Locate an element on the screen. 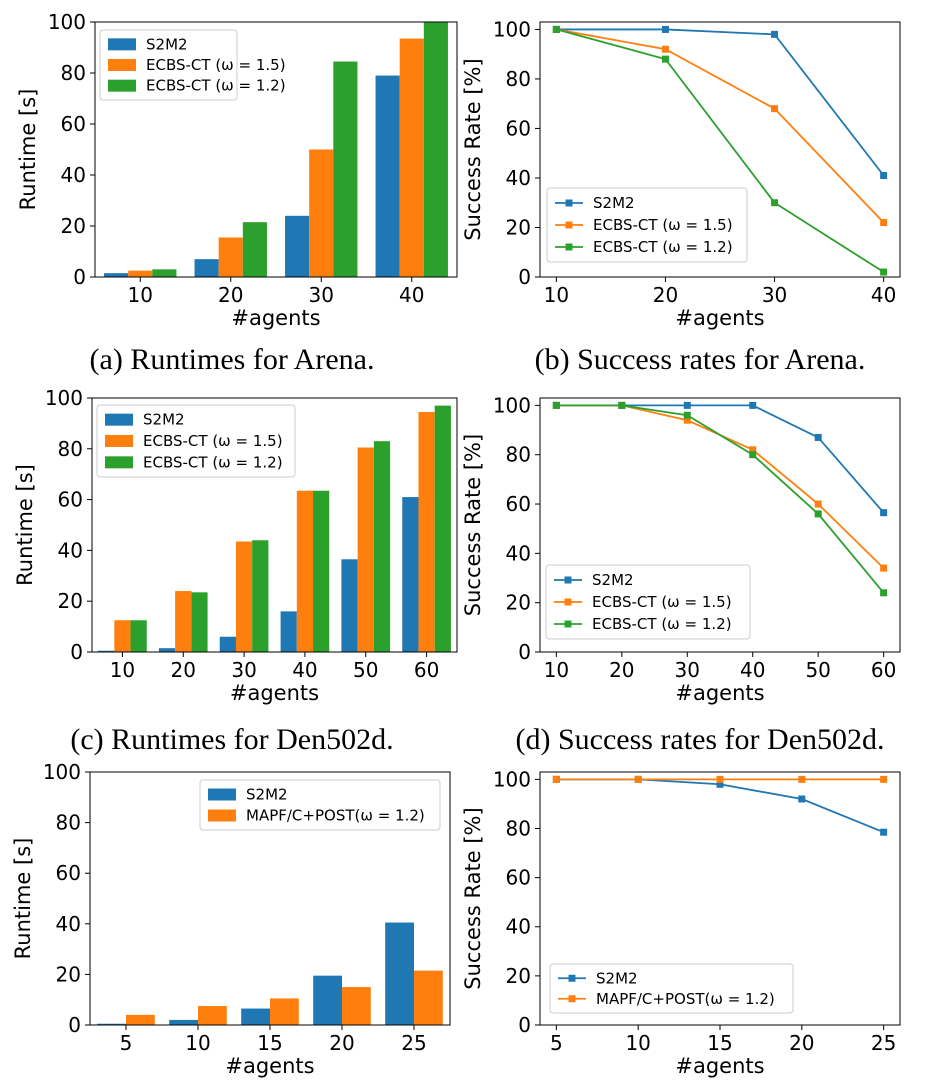  xtick-label-f-3: 20 is located at coordinates (801, 1043).